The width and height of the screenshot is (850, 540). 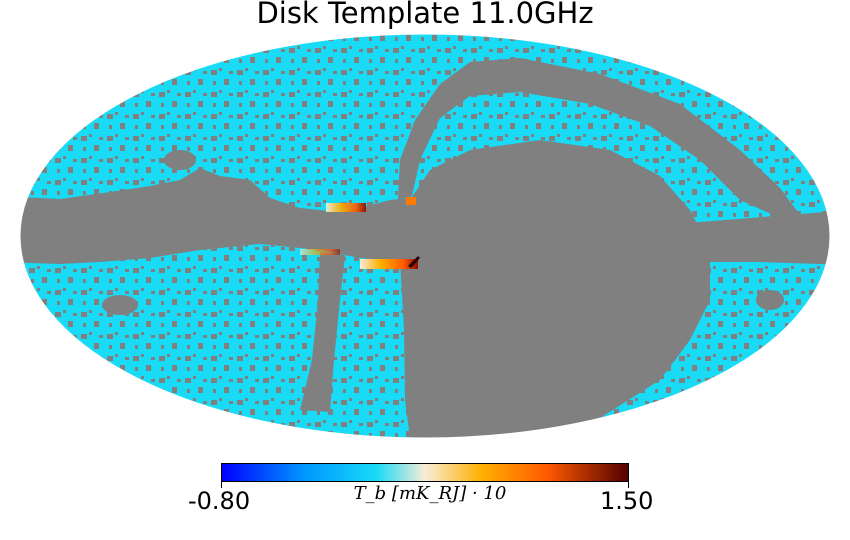 I want to click on emission-strip-west, so click(x=320, y=252).